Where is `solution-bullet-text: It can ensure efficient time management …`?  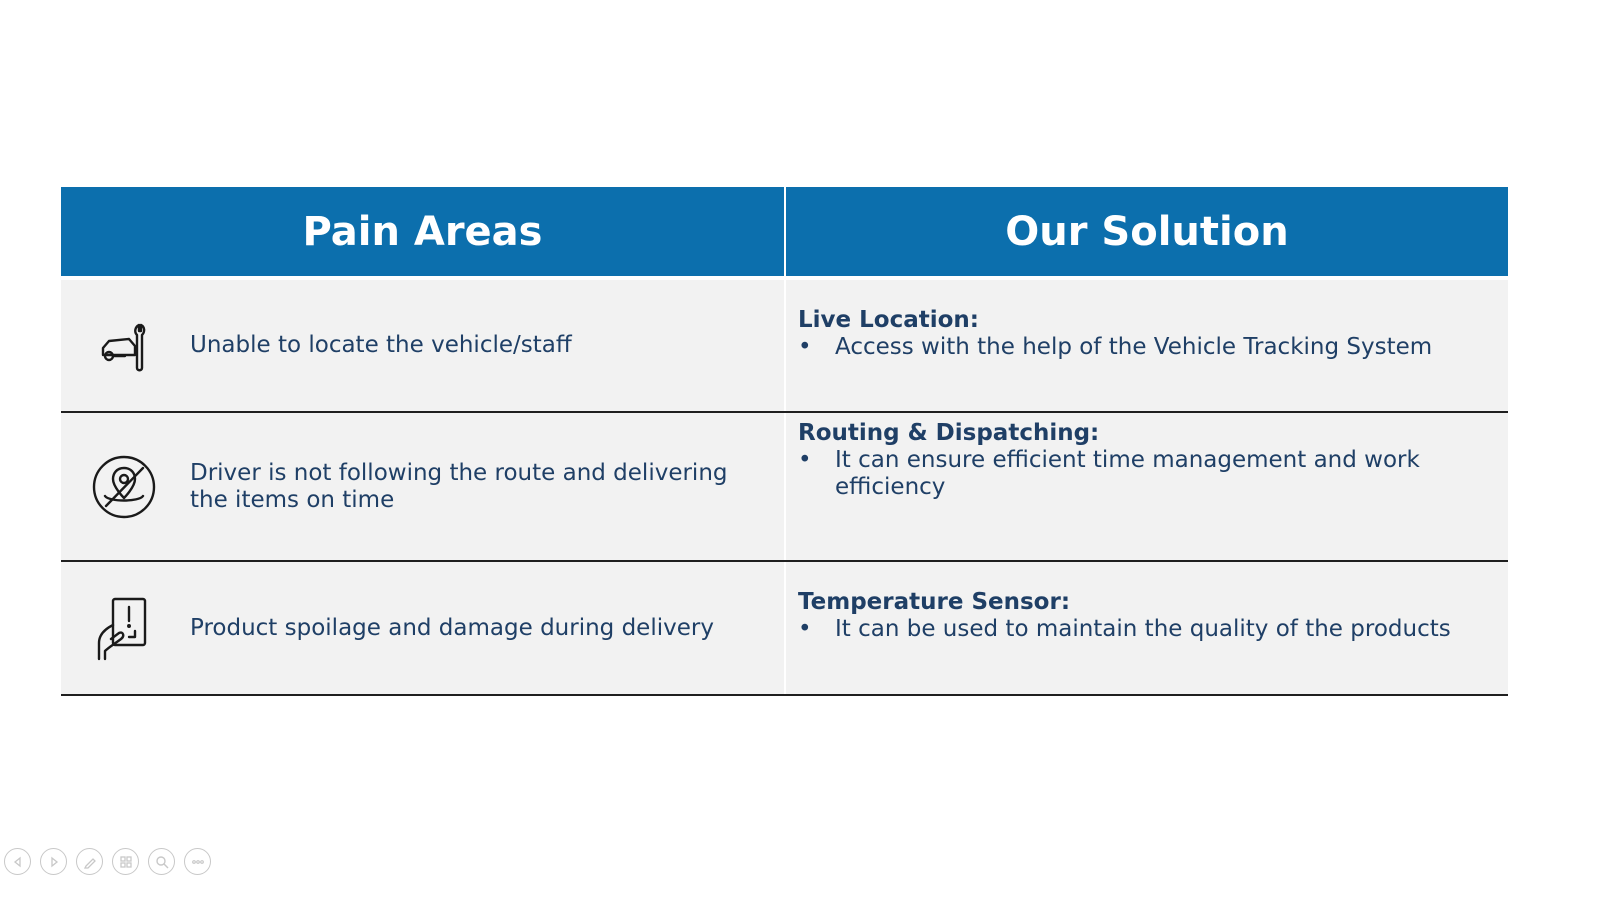 solution-bullet-text: It can ensure efficient time management … is located at coordinates (1127, 473).